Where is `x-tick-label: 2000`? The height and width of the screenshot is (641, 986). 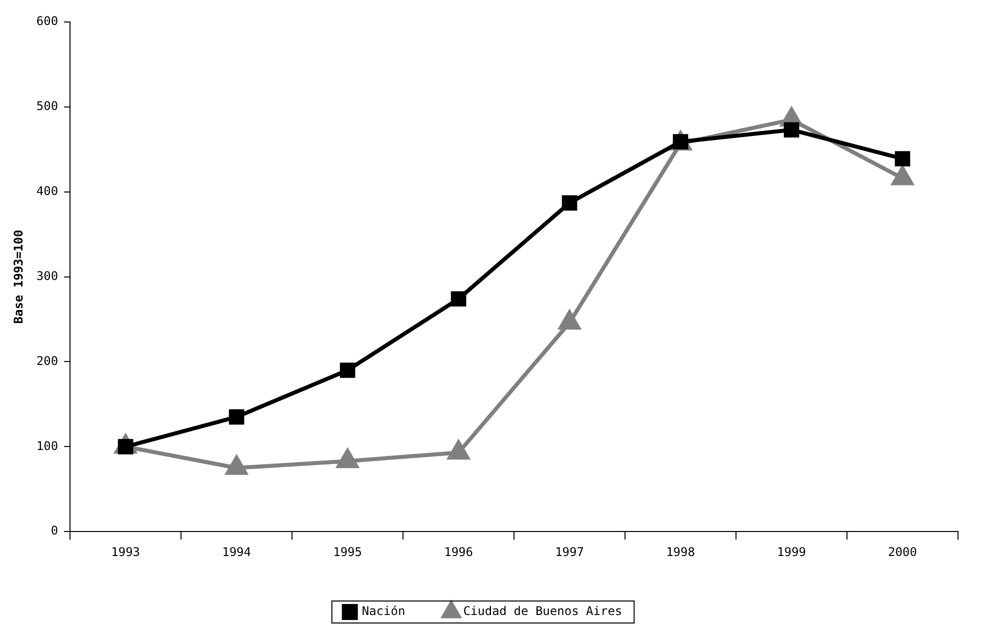
x-tick-label: 2000 is located at coordinates (902, 551).